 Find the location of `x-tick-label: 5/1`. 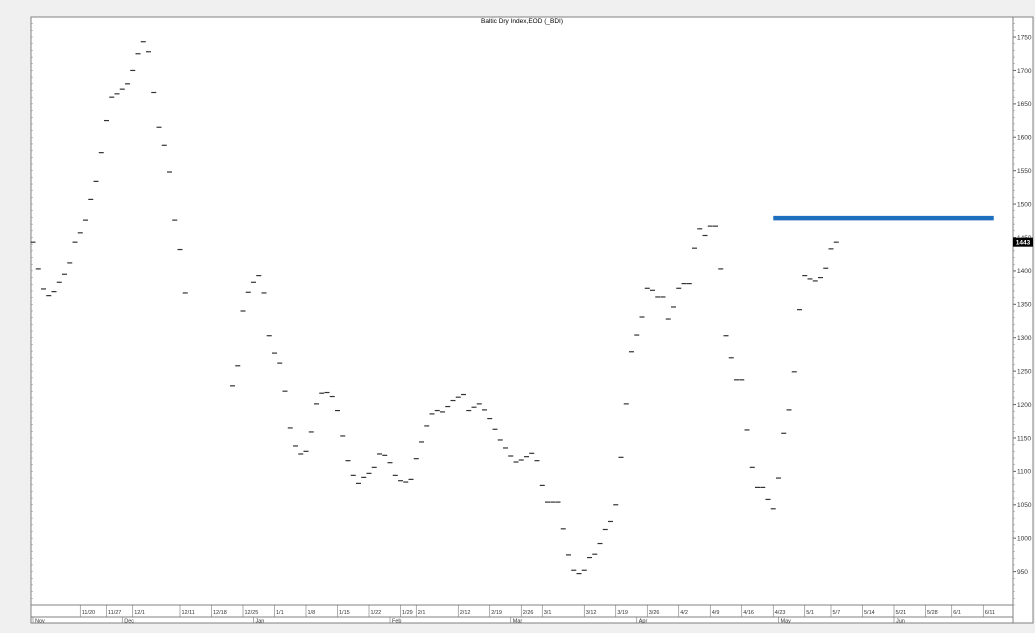

x-tick-label: 5/1 is located at coordinates (810, 613).